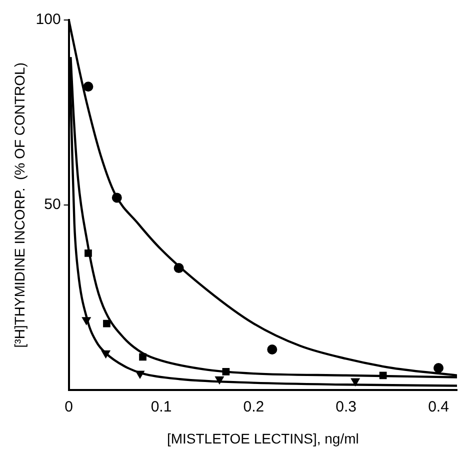 The height and width of the screenshot is (460, 473). What do you see at coordinates (68, 407) in the screenshot?
I see `x-tick-label: 0` at bounding box center [68, 407].